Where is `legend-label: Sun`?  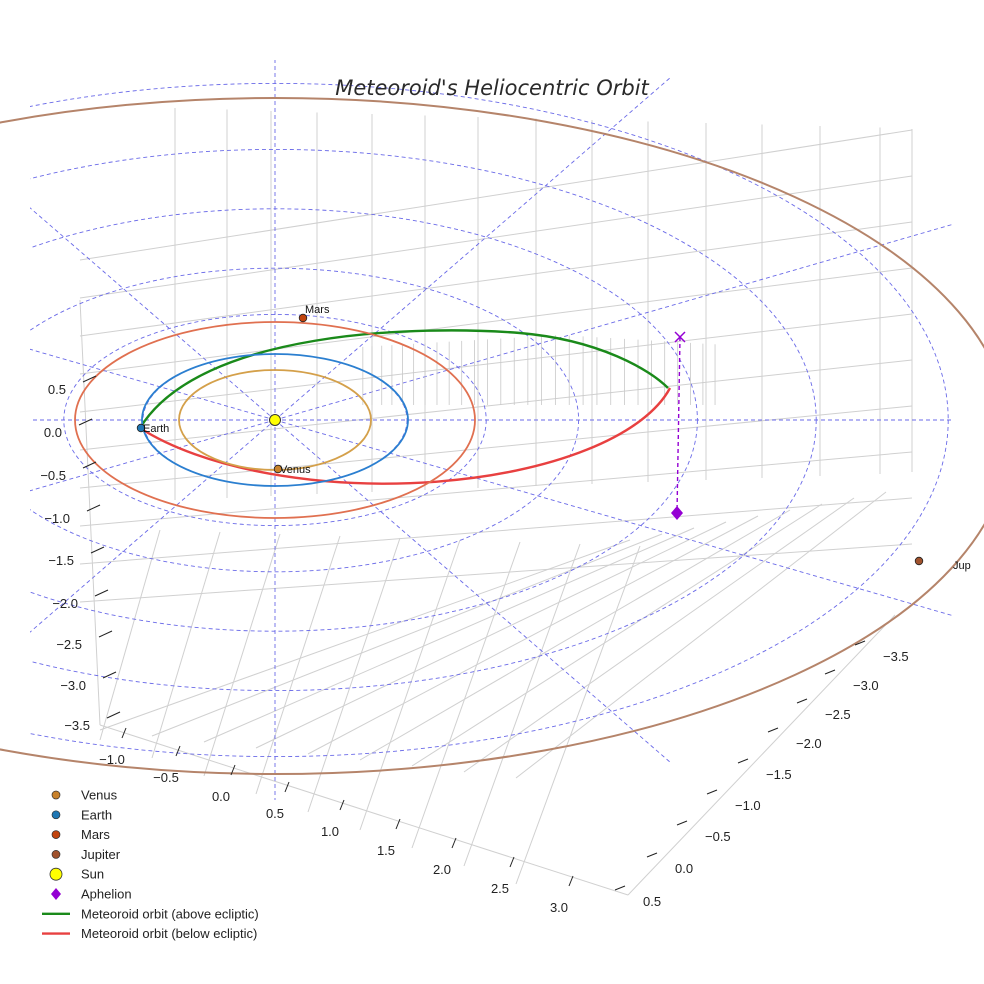
legend-label: Sun is located at coordinates (92, 874).